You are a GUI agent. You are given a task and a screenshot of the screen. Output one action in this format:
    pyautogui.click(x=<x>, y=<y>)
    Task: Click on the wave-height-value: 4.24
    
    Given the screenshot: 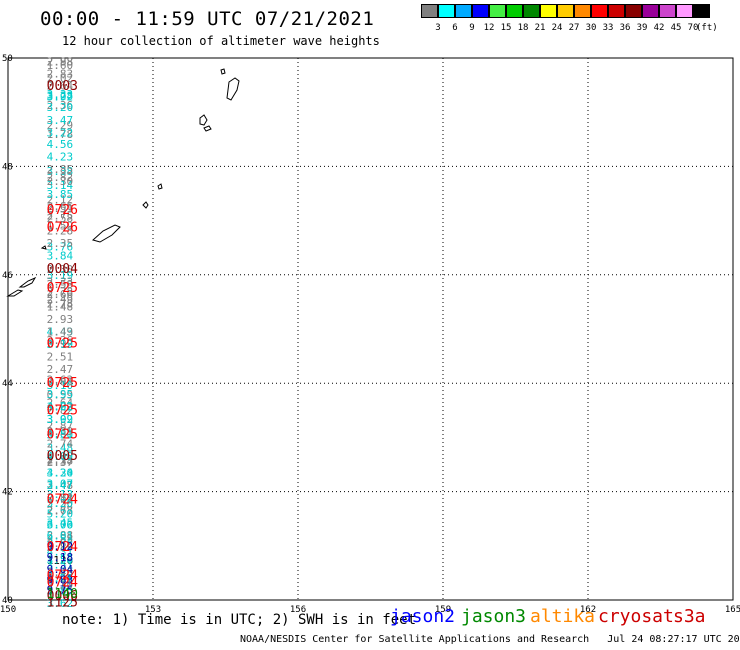 What is the action you would take?
    pyautogui.click(x=60, y=472)
    